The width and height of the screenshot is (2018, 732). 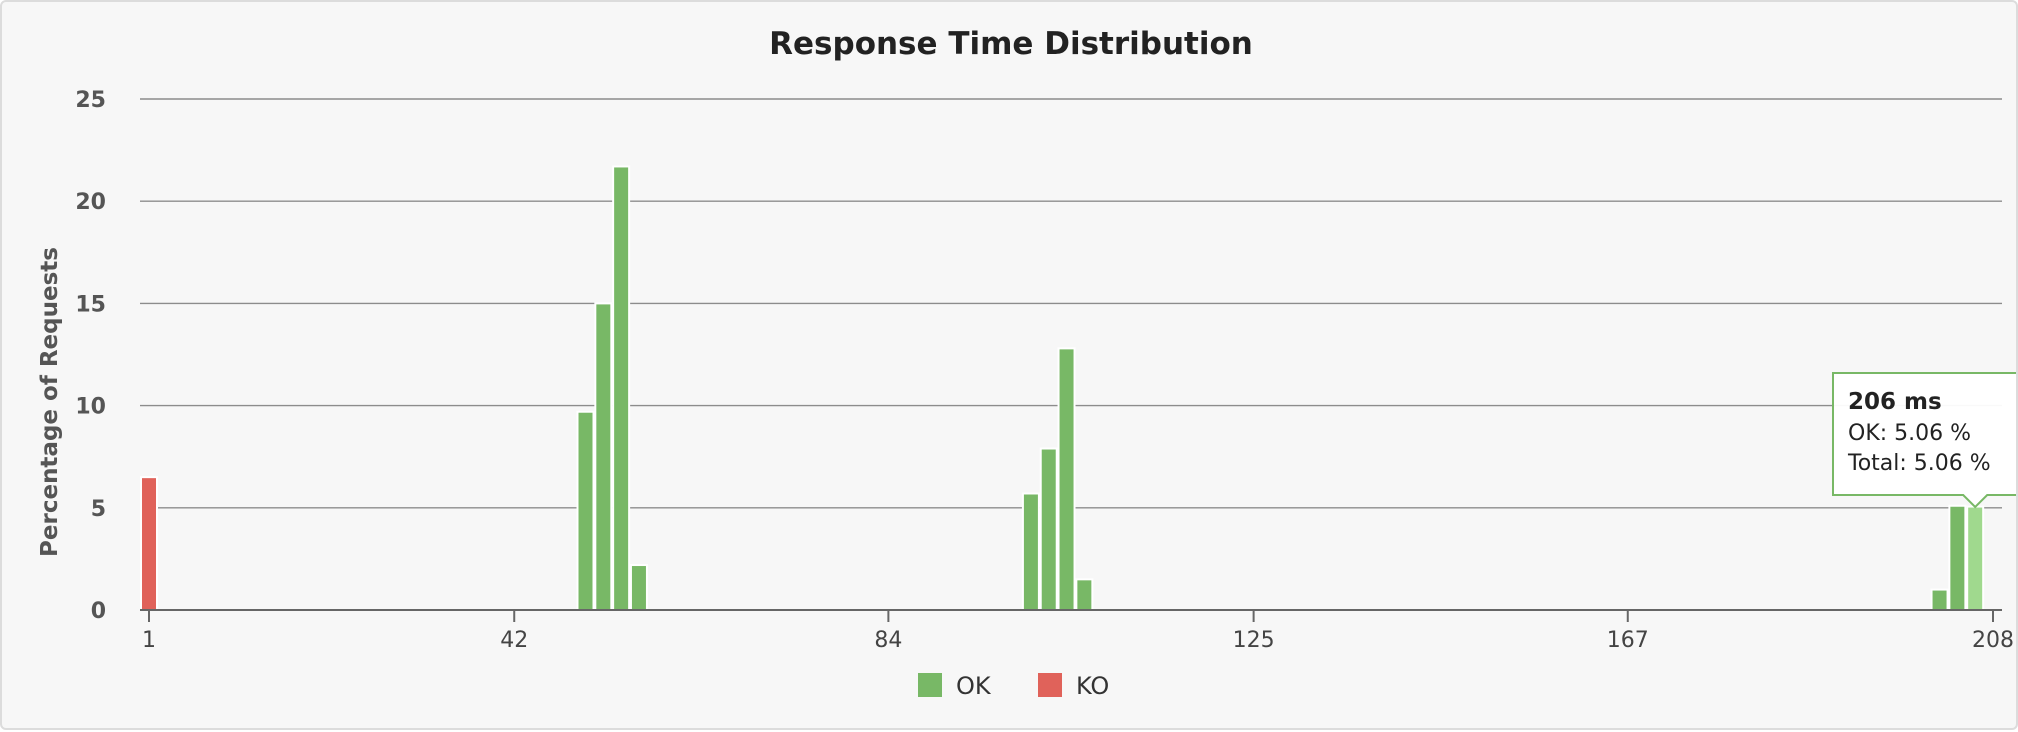 I want to click on x-tick-label: 1, so click(x=149, y=640).